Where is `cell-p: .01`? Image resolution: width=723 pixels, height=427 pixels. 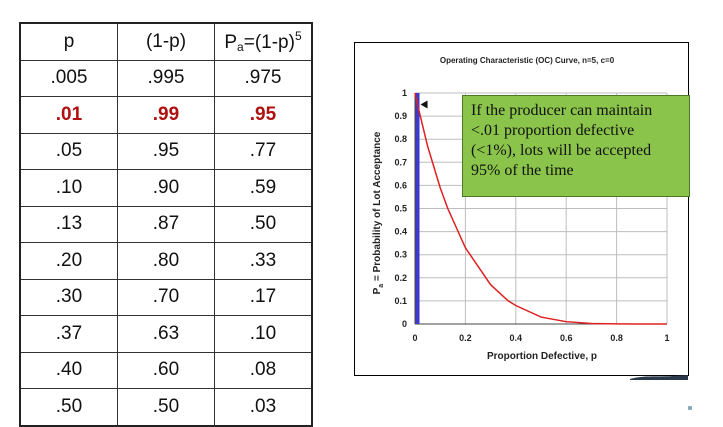 cell-p: .01 is located at coordinates (68, 115).